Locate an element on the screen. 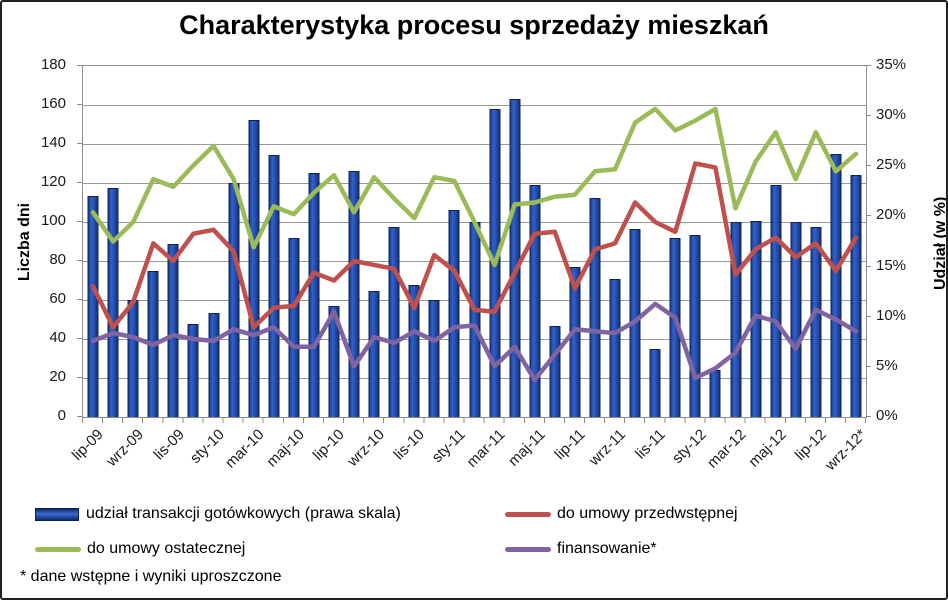 The height and width of the screenshot is (600, 948). right-tick-30%: 30% is located at coordinates (891, 115).